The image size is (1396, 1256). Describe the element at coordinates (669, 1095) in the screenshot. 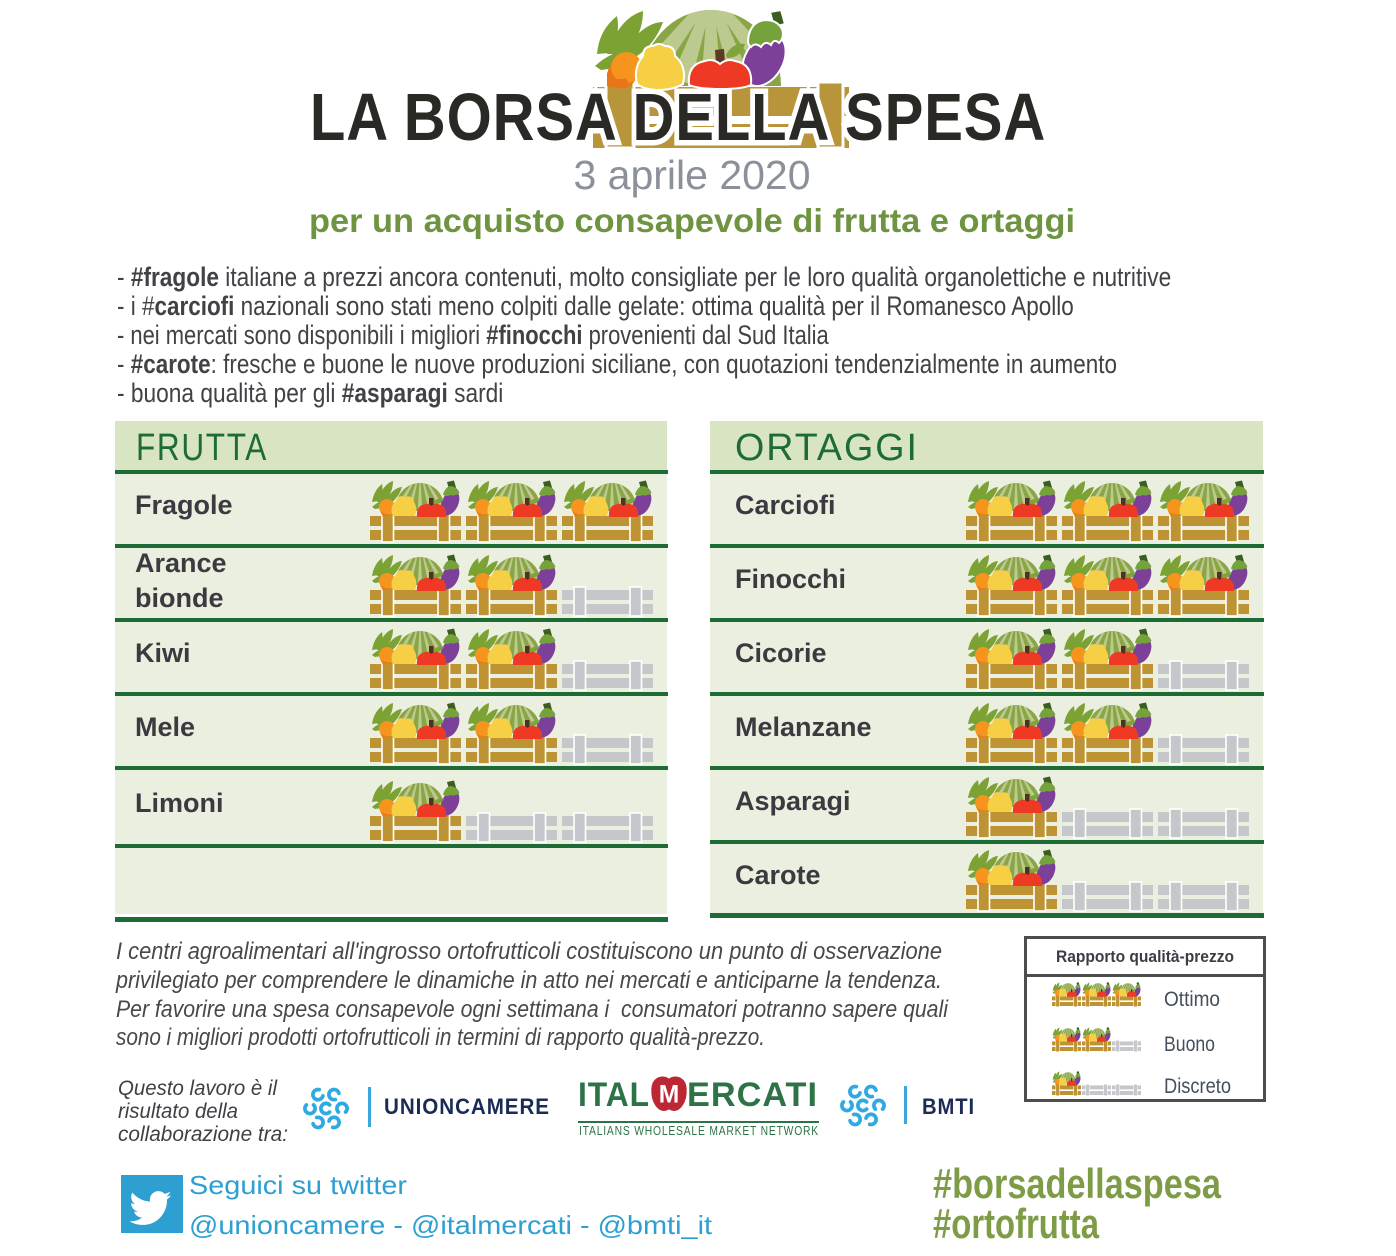

I see `svg-text: M` at that location.